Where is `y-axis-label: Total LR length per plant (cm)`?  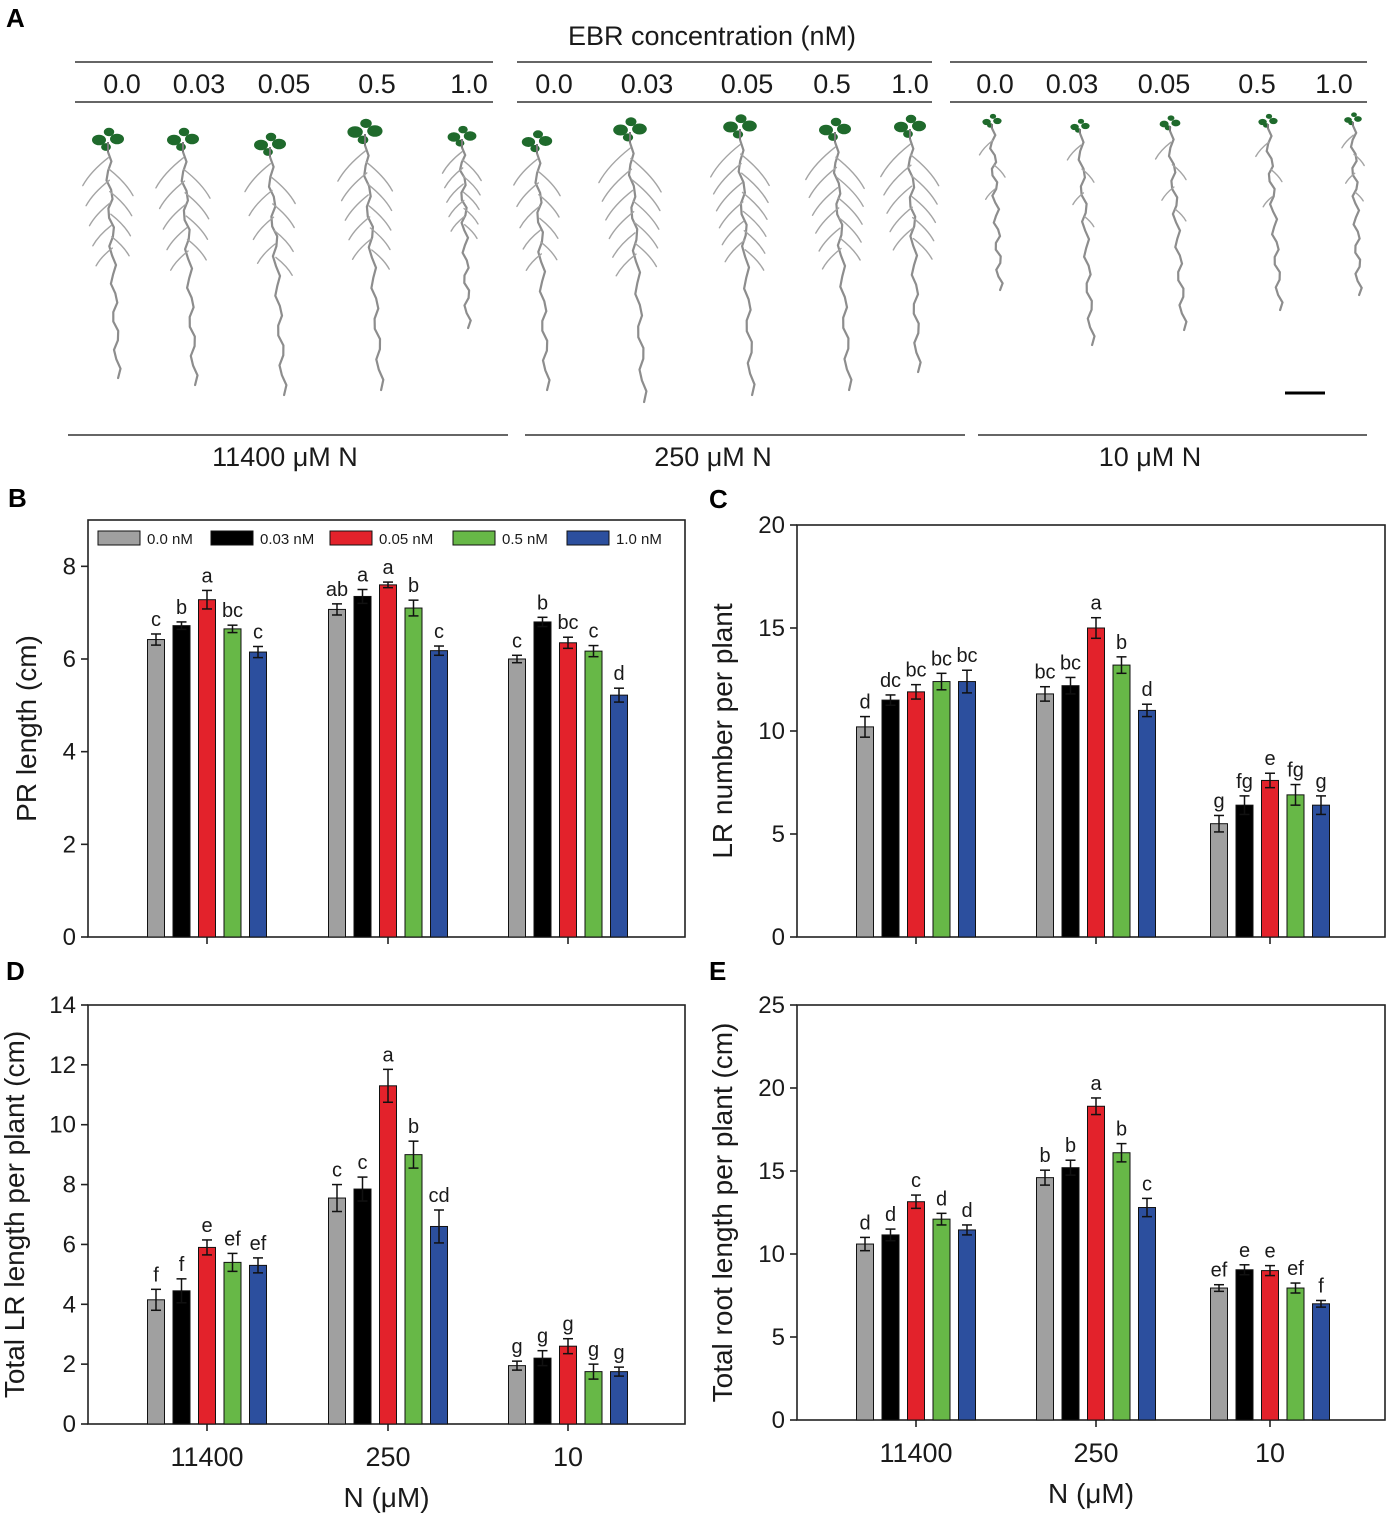
y-axis-label: Total LR length per plant (cm) is located at coordinates (15, 1214).